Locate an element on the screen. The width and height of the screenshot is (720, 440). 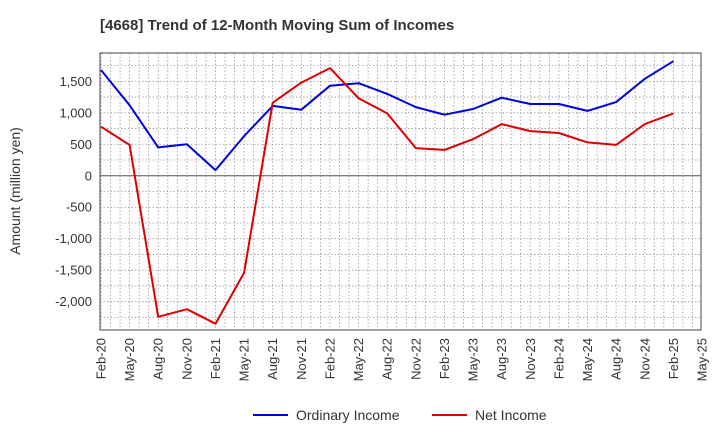
y-tick-label: 1,500 is located at coordinates (75, 81).